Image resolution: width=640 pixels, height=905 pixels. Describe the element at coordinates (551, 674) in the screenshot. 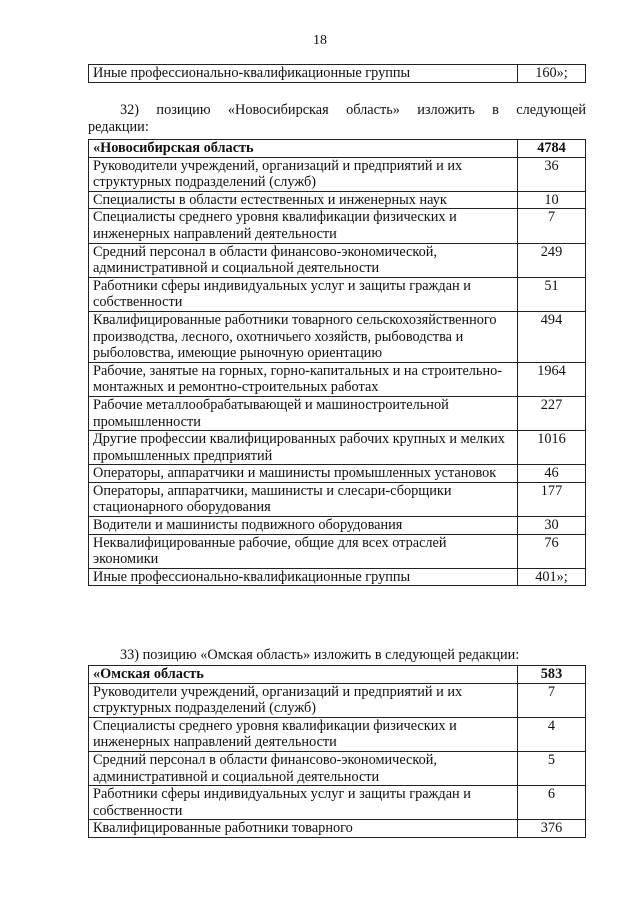

I see `row-value: 583` at that location.